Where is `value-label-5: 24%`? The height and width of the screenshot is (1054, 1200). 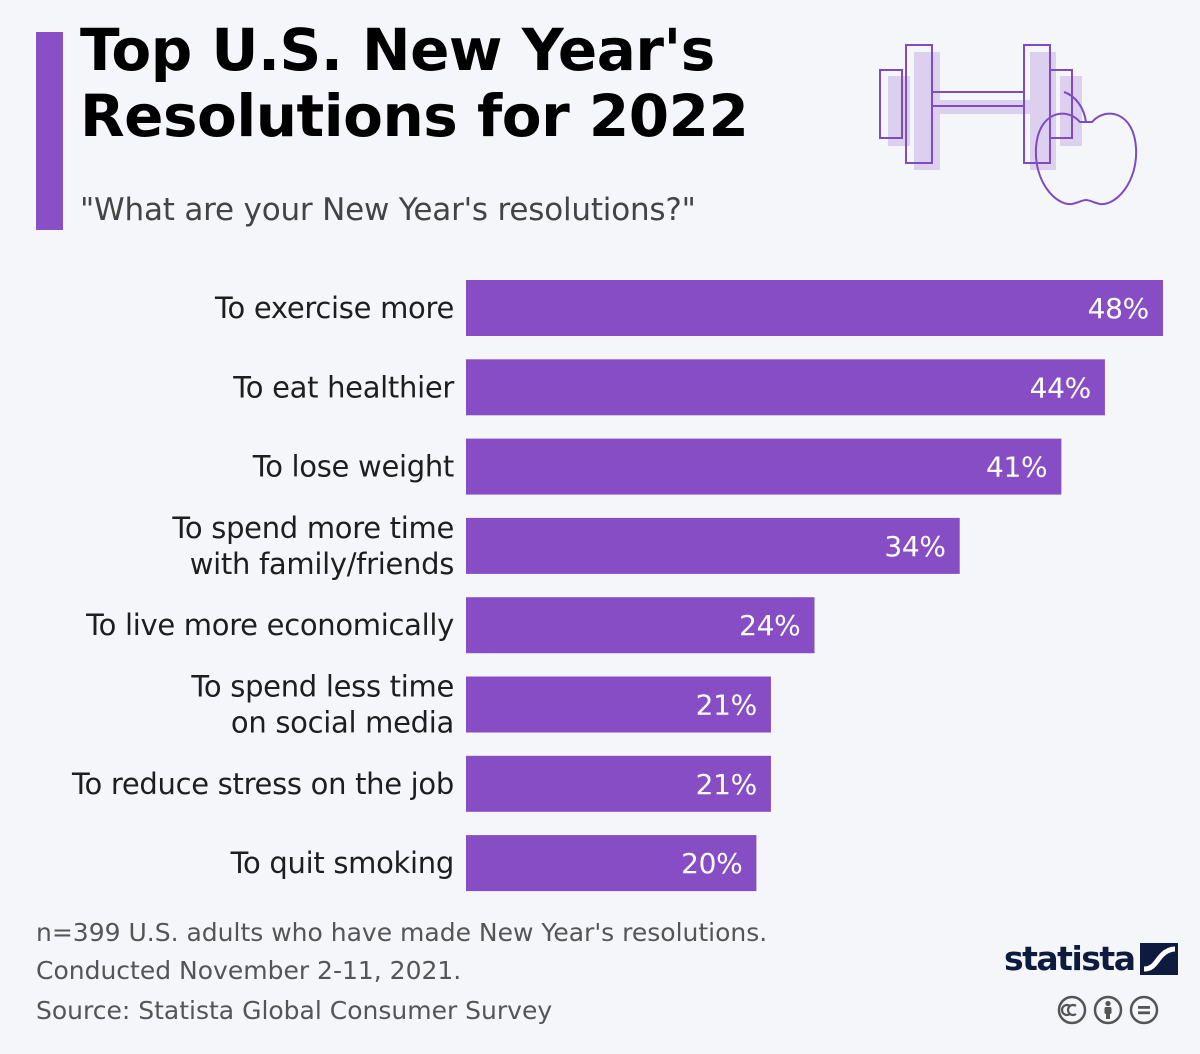 value-label-5: 24% is located at coordinates (769, 625).